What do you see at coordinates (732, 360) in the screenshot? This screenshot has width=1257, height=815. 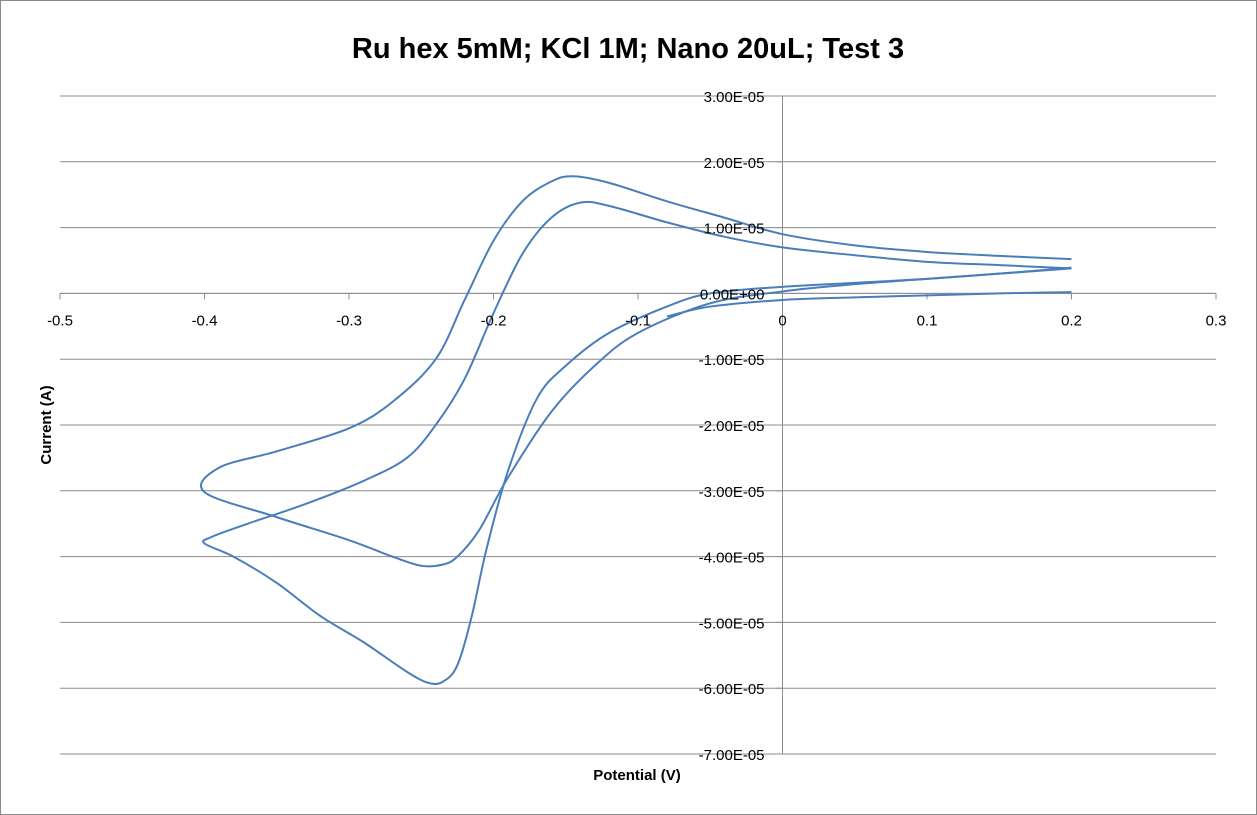 I see `y-tick-label: -1.00E-05` at bounding box center [732, 360].